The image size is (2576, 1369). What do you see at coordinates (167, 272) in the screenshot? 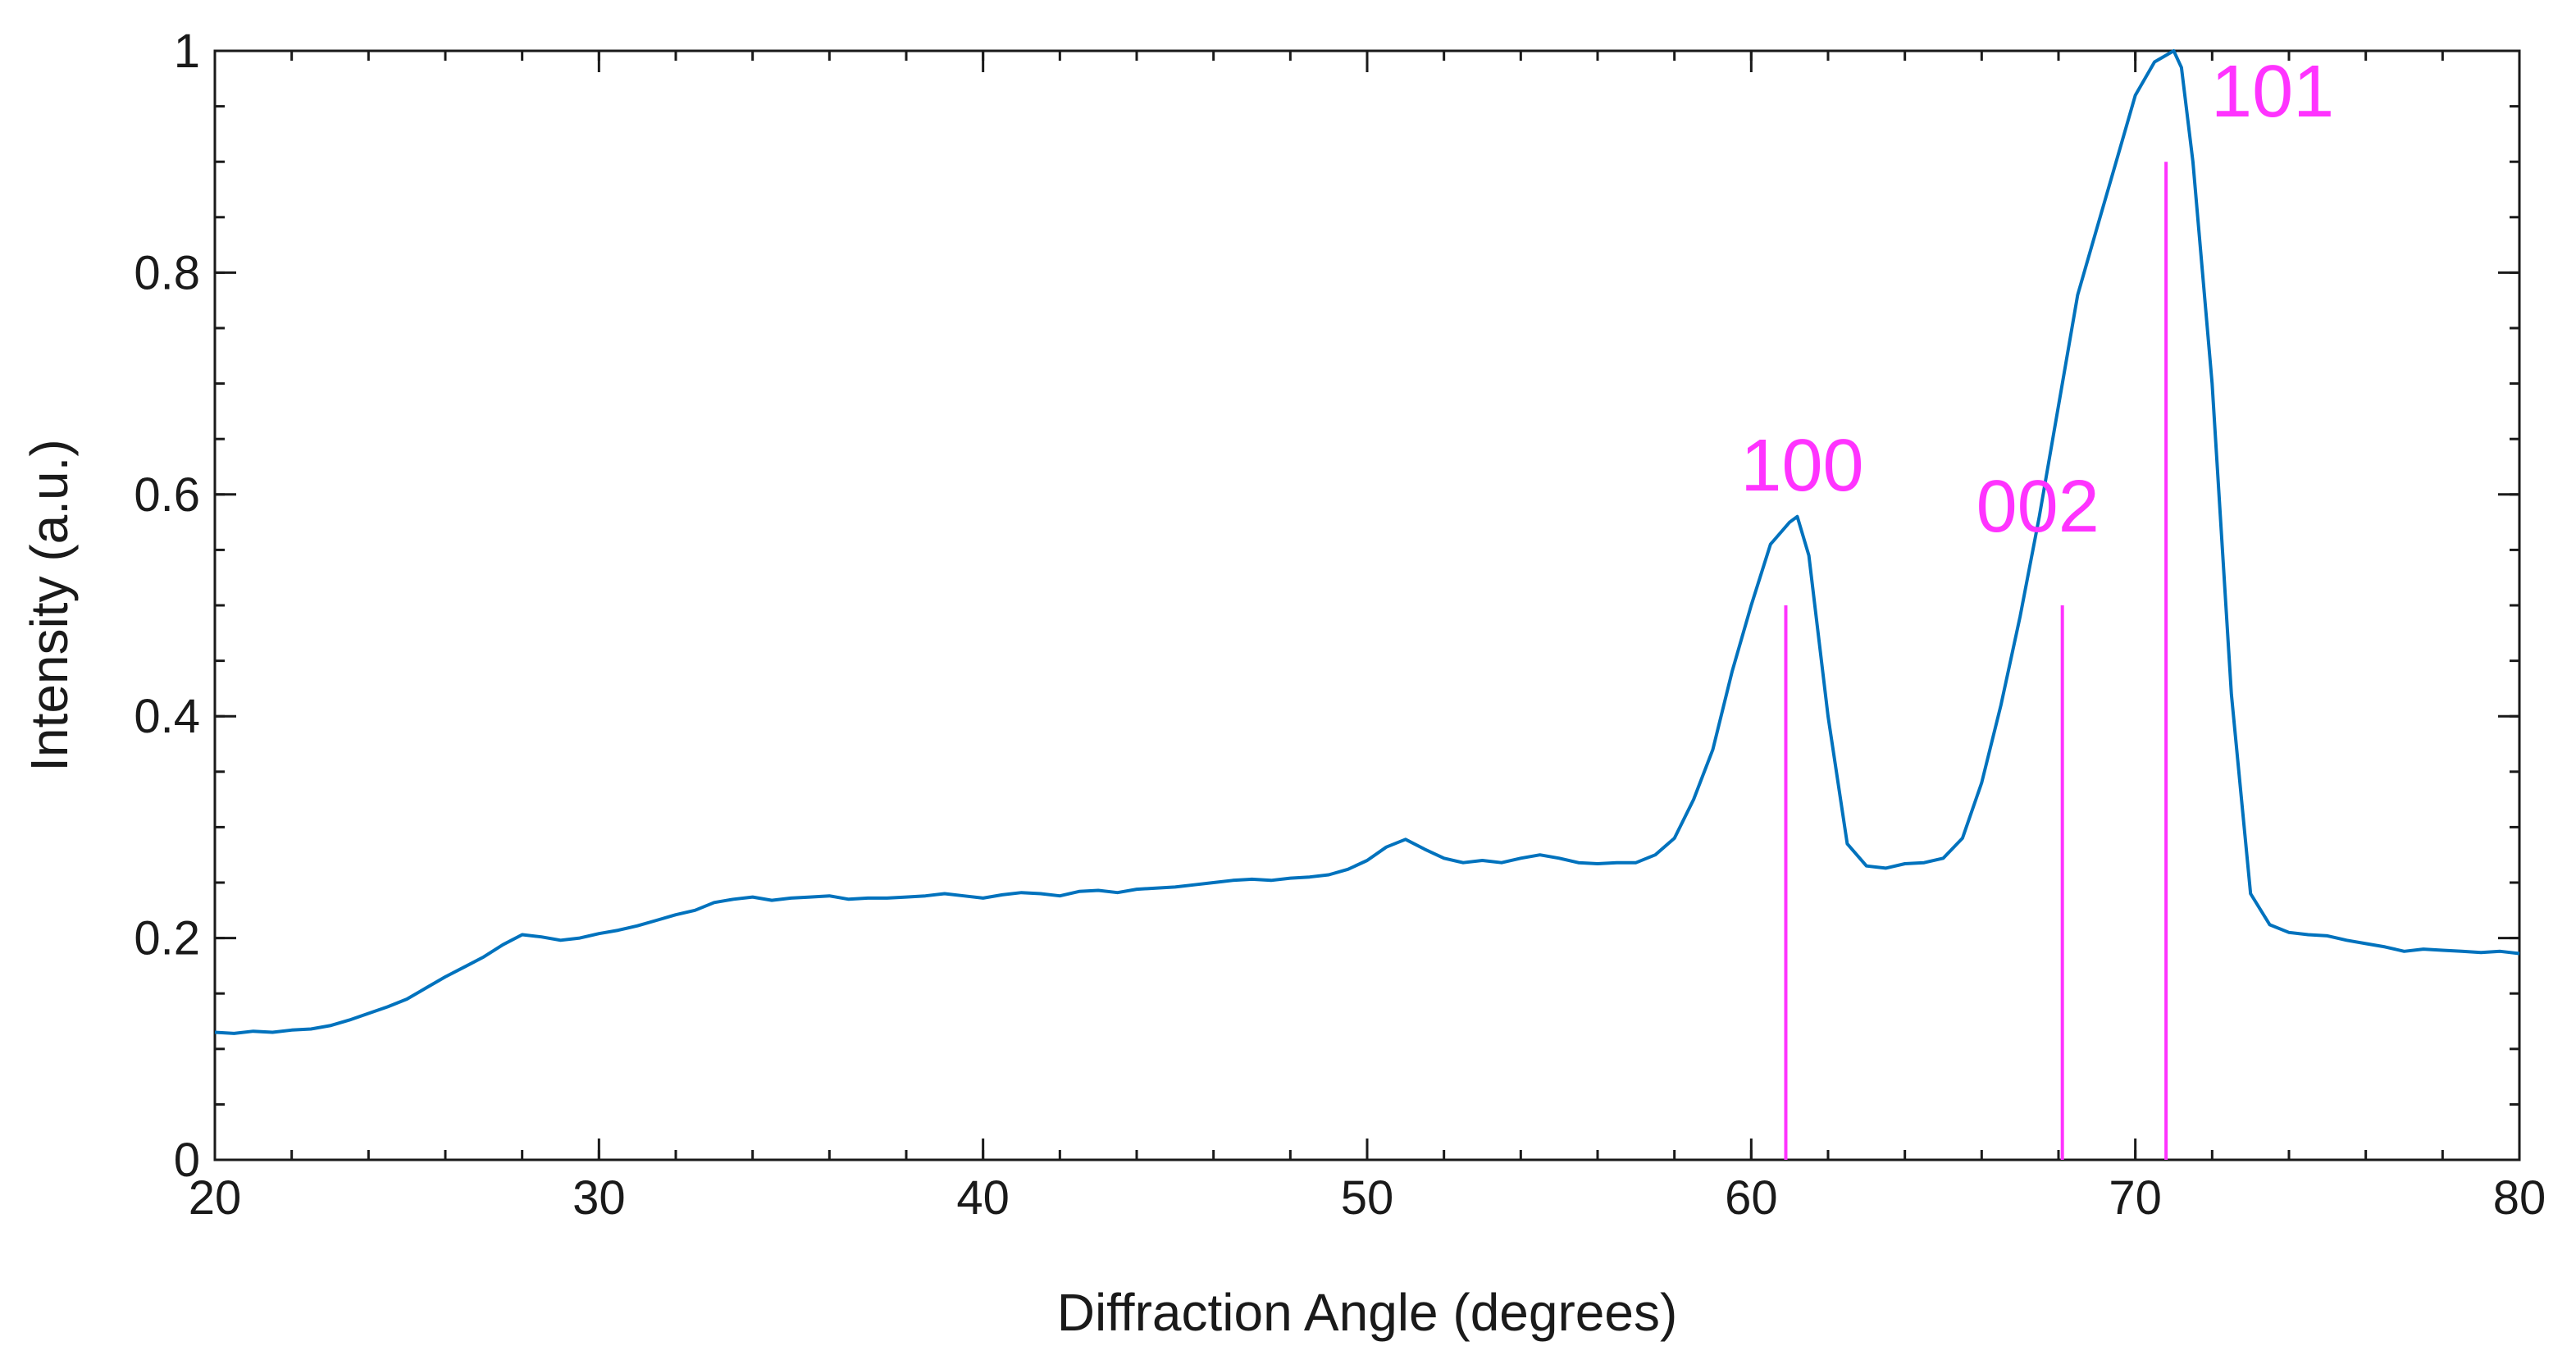
I see `y-tick-label: 0.8` at bounding box center [167, 272].